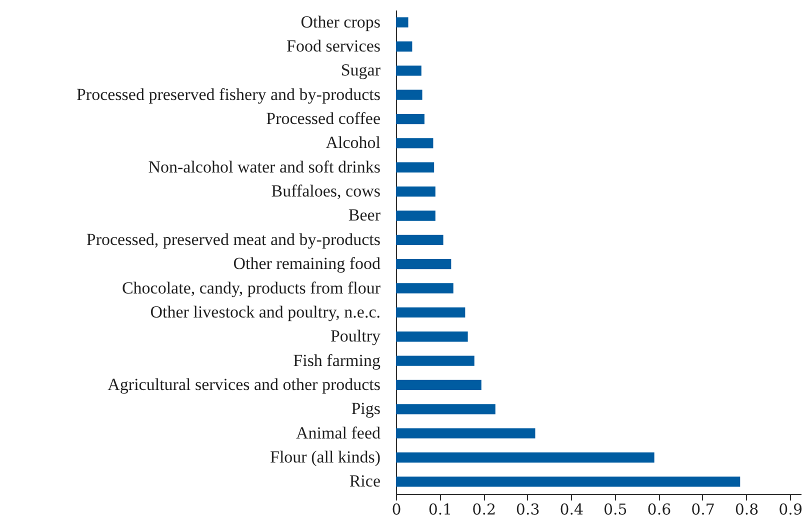  Describe the element at coordinates (397, 509) in the screenshot. I see `x-tick-label: 0` at that location.